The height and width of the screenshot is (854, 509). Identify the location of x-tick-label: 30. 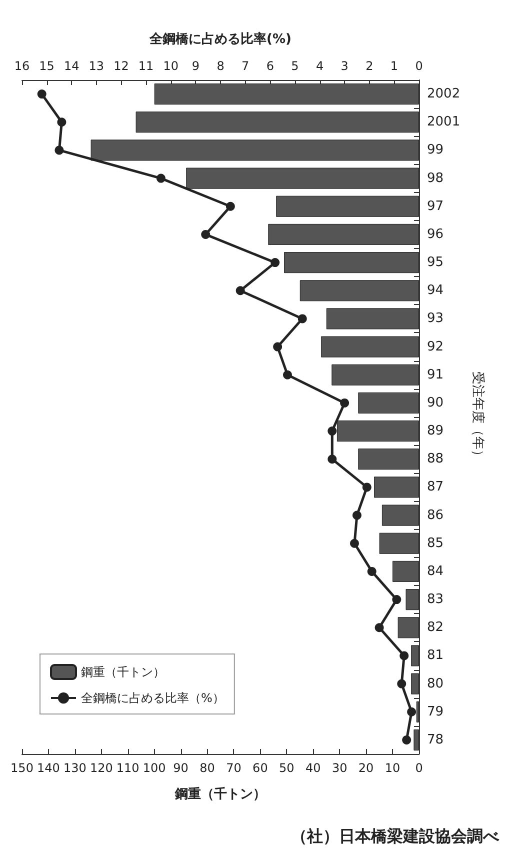
(340, 768).